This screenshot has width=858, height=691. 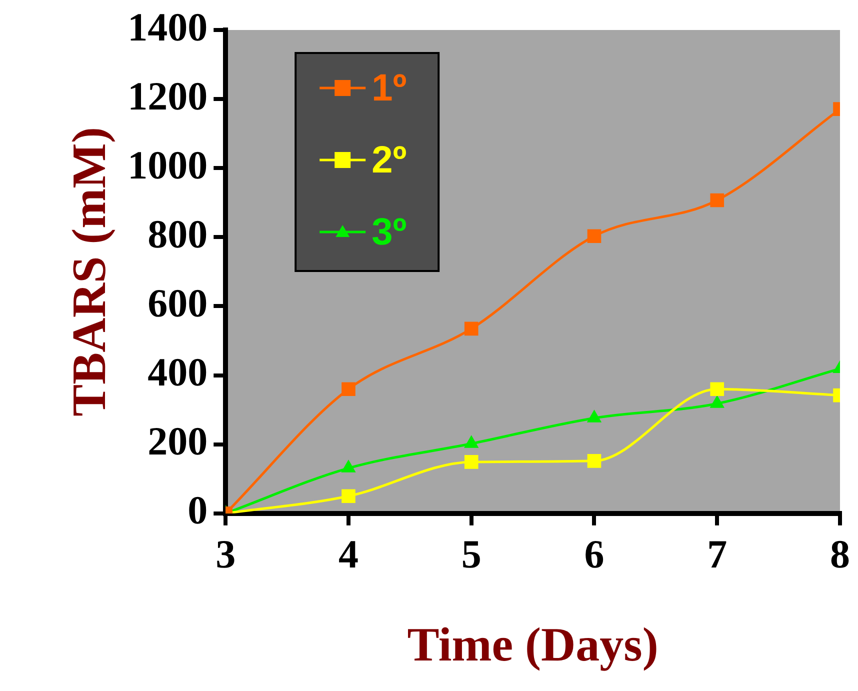 What do you see at coordinates (178, 441) in the screenshot?
I see `y-tick-label: 200` at bounding box center [178, 441].